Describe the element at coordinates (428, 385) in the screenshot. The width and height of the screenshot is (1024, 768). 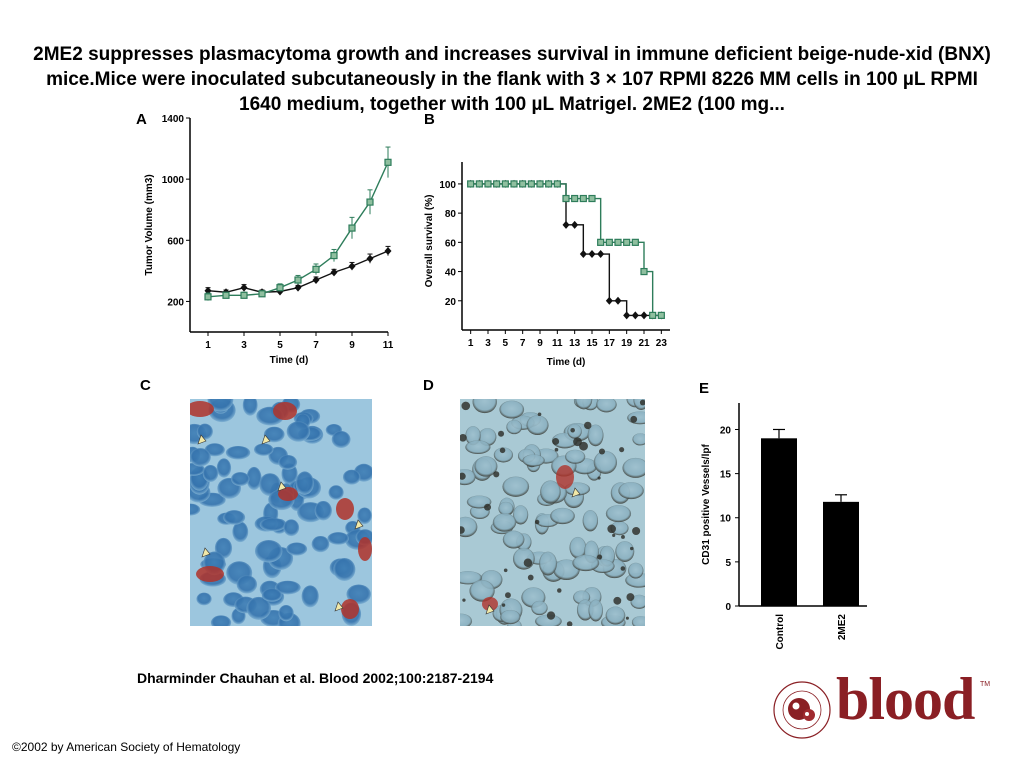
I see `panel-label-d: D` at that location.